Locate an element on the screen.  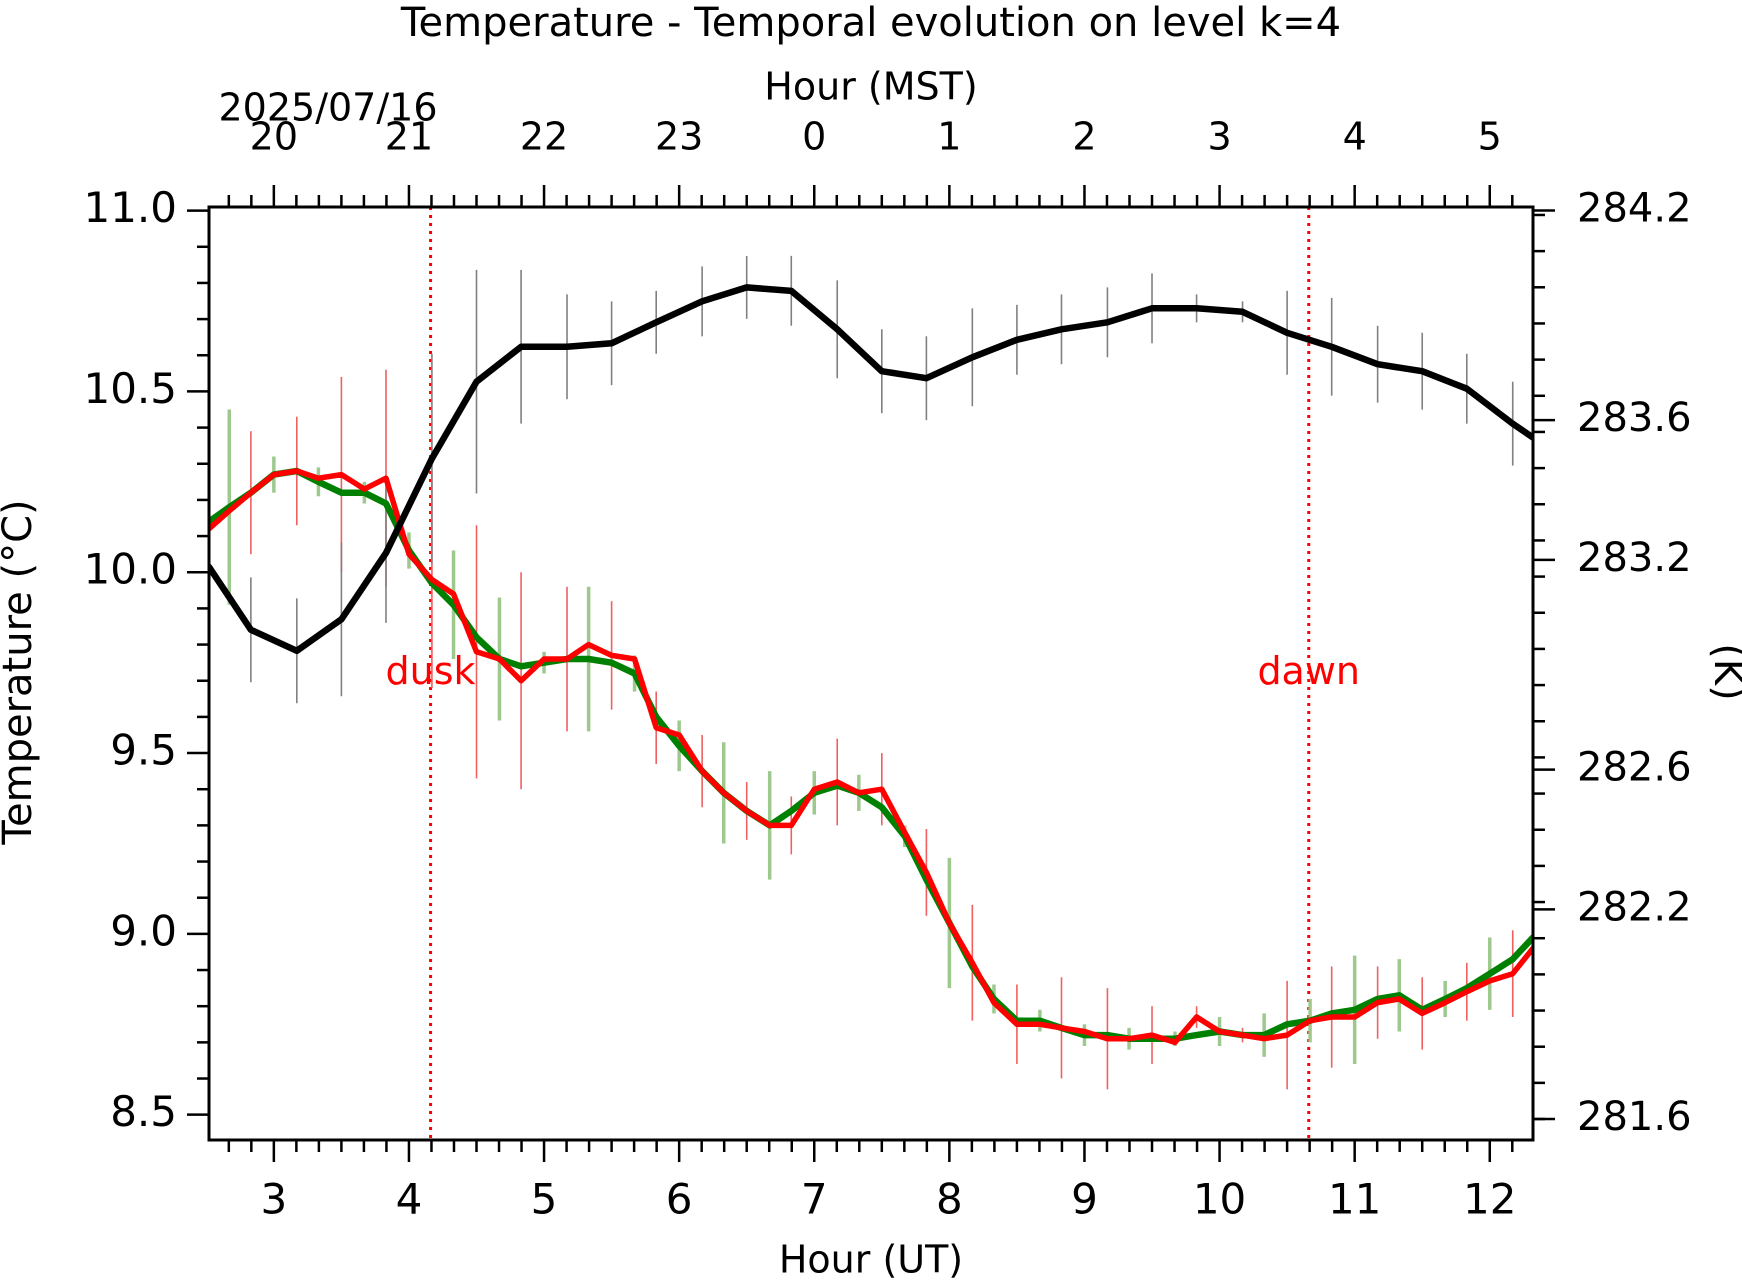
x2-tick-label: 22 is located at coordinates (544, 137).